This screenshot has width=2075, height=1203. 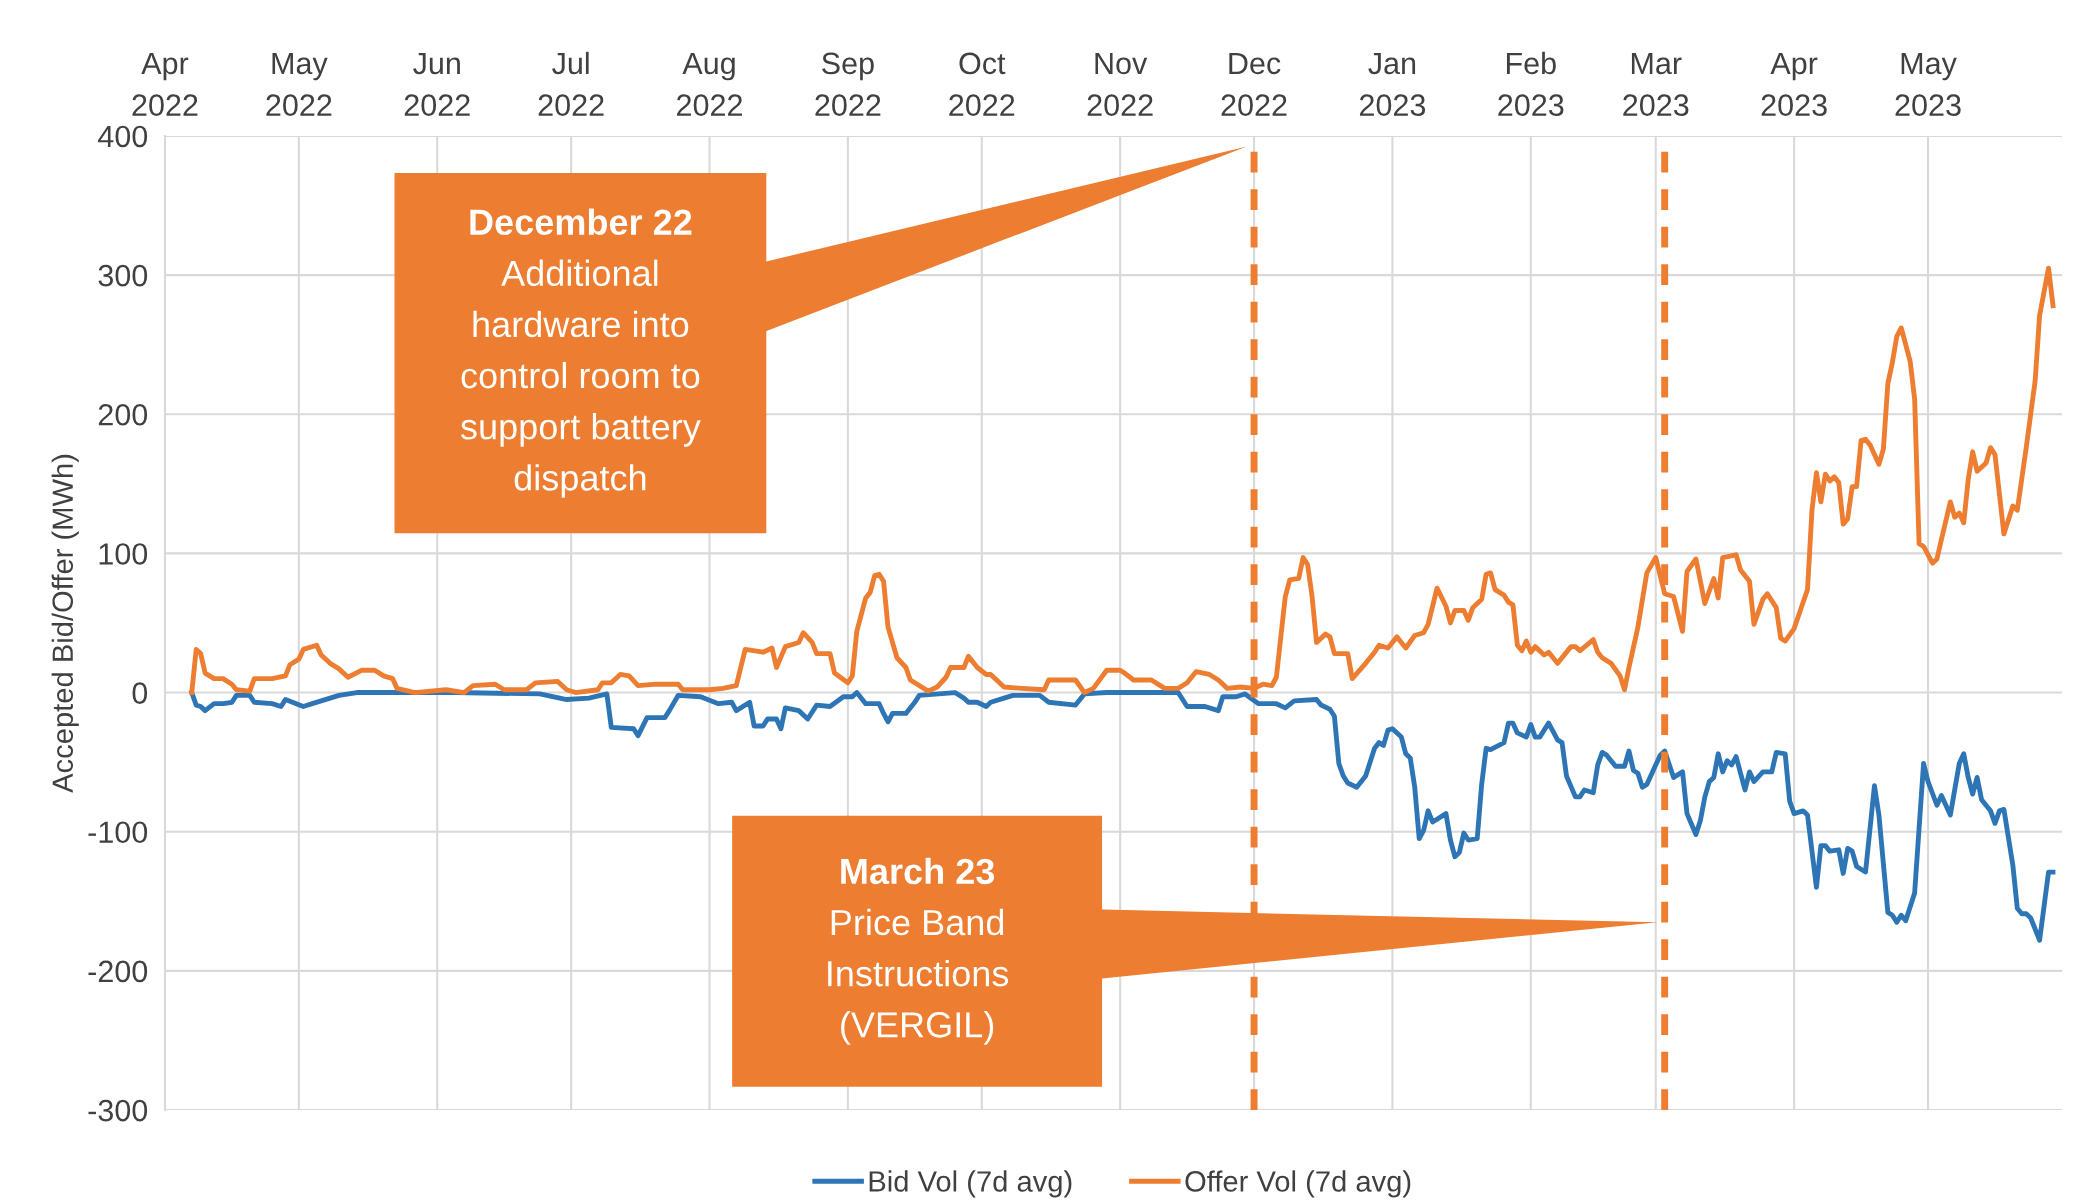 What do you see at coordinates (65, 623) in the screenshot?
I see `y-axis-title: Accepted Bid/Offer (MWh)` at bounding box center [65, 623].